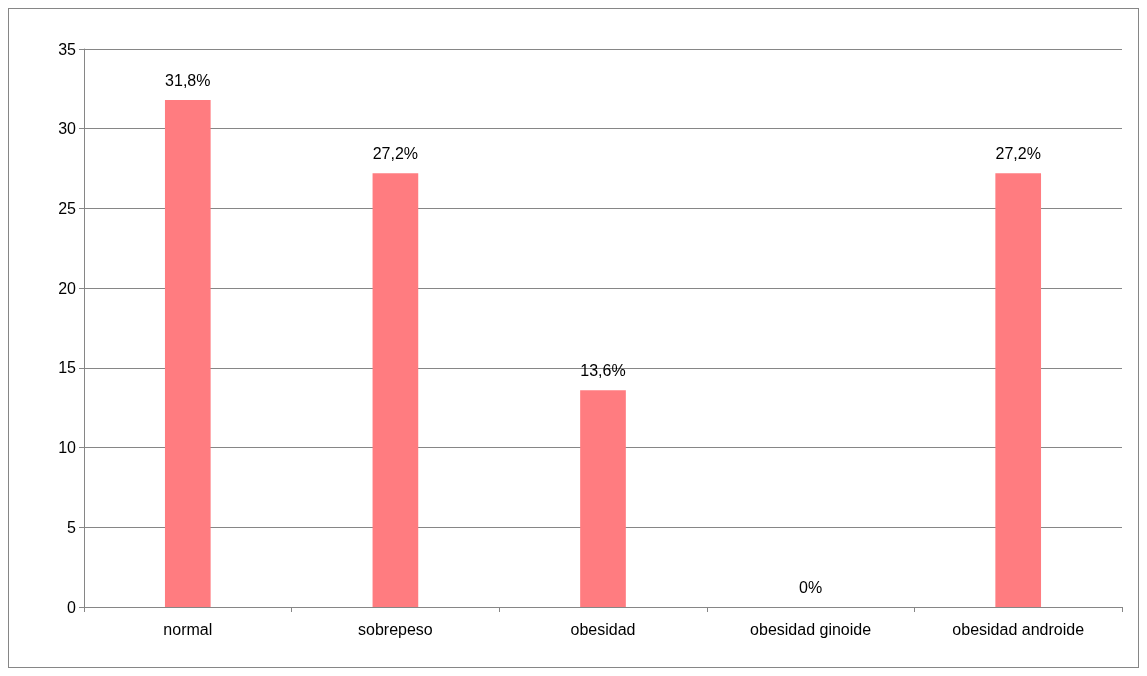 This screenshot has width=1147, height=676. What do you see at coordinates (395, 629) in the screenshot?
I see `x-tick-label: sobrepeso` at bounding box center [395, 629].